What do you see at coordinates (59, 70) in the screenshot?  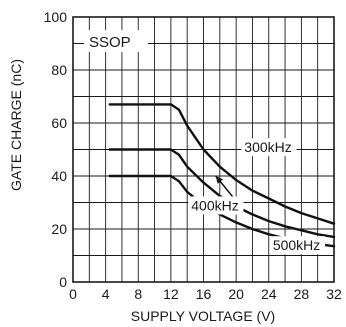 I see `y-tick-label: 80` at bounding box center [59, 70].